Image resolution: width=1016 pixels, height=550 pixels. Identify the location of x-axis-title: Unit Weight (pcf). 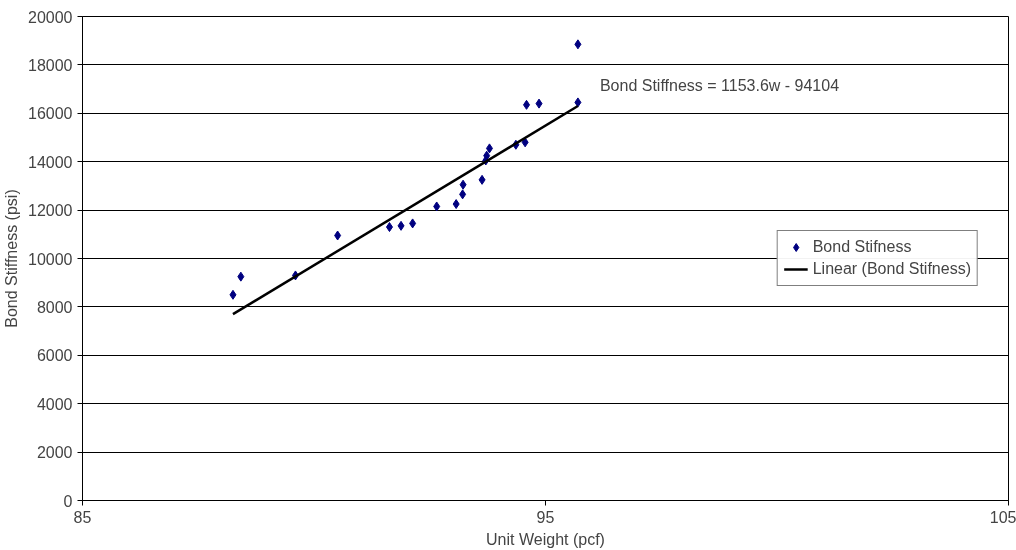
(545, 539).